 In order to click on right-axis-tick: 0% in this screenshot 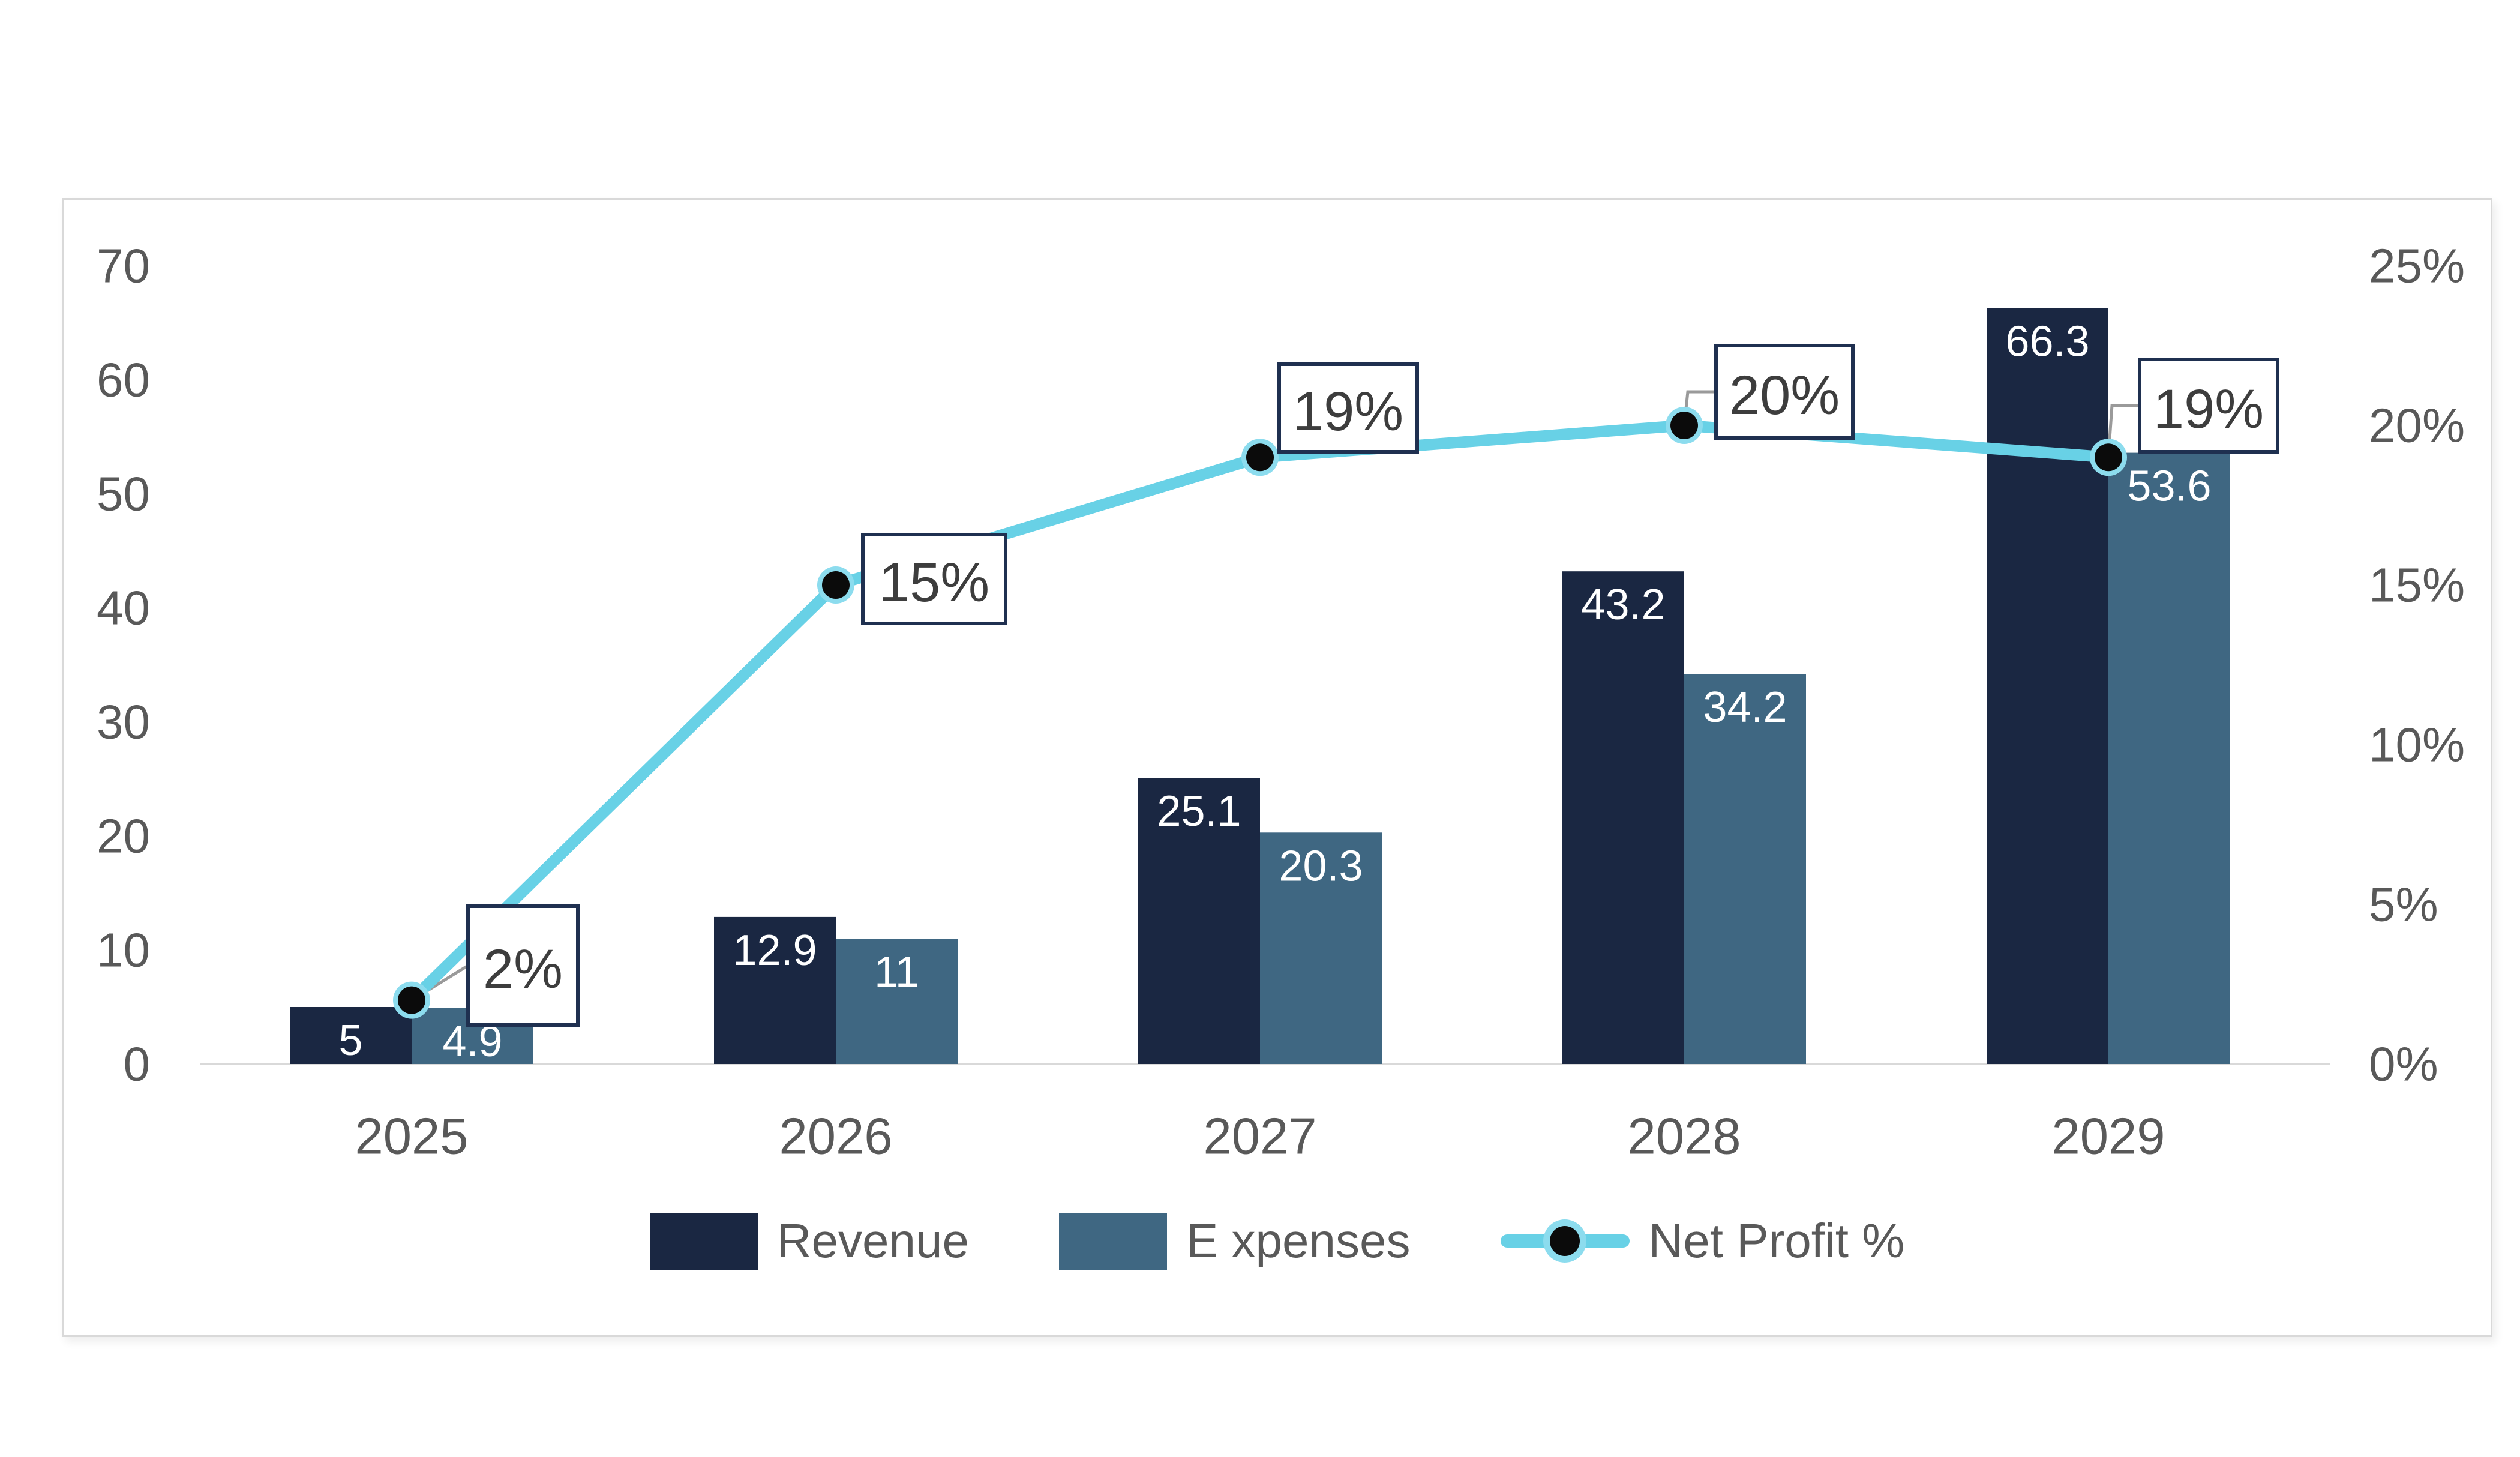, I will do `click(2403, 1064)`.